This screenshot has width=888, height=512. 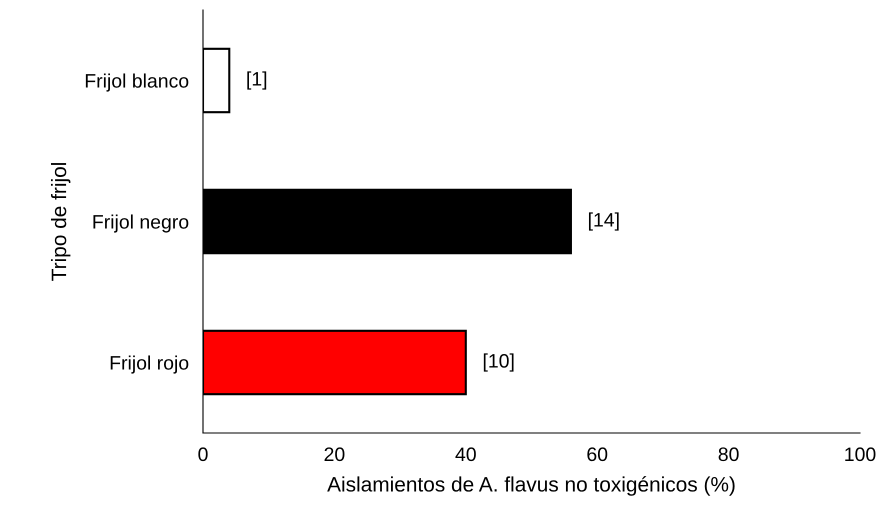 I want to click on y-tick-label: Frijol blanco, so click(x=137, y=82).